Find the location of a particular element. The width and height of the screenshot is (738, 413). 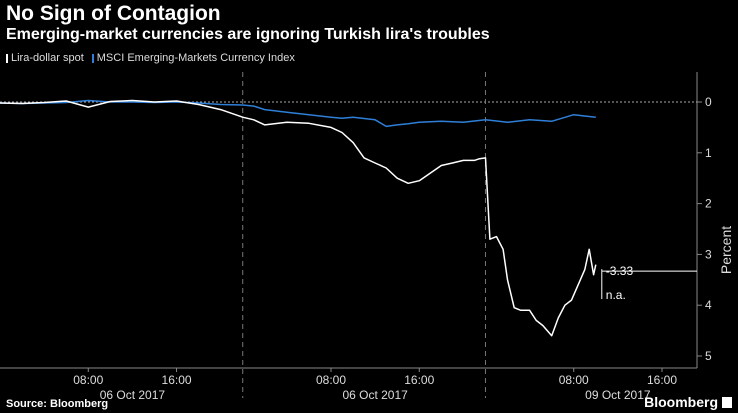

x-tick-label-5: 16:00 is located at coordinates (662, 380).